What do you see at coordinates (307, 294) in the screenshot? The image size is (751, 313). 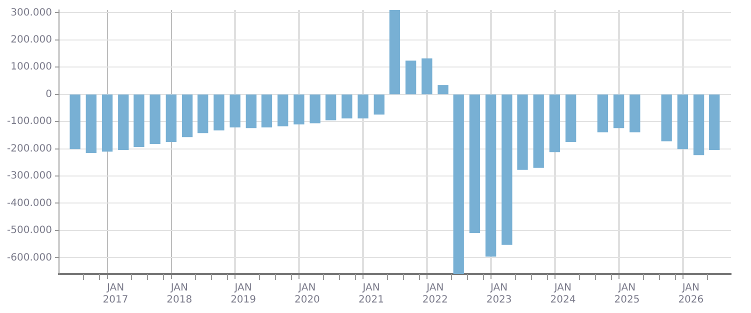 I see `x-tick-label: JAN 2020` at bounding box center [307, 294].